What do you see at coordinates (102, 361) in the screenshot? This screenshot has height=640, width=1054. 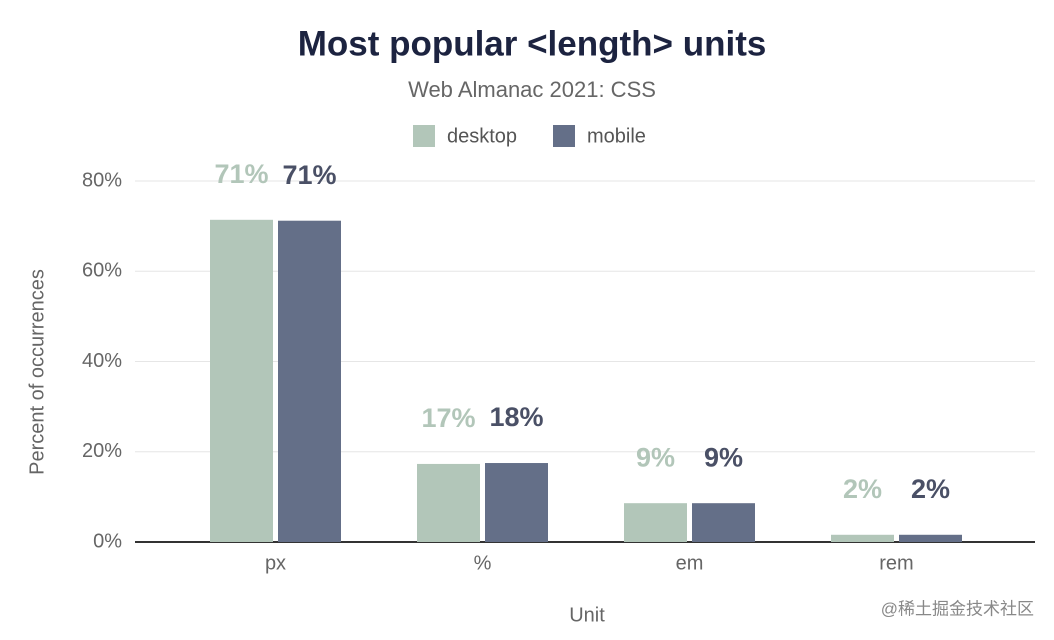 I see `y-tick-label: 40%` at bounding box center [102, 361].